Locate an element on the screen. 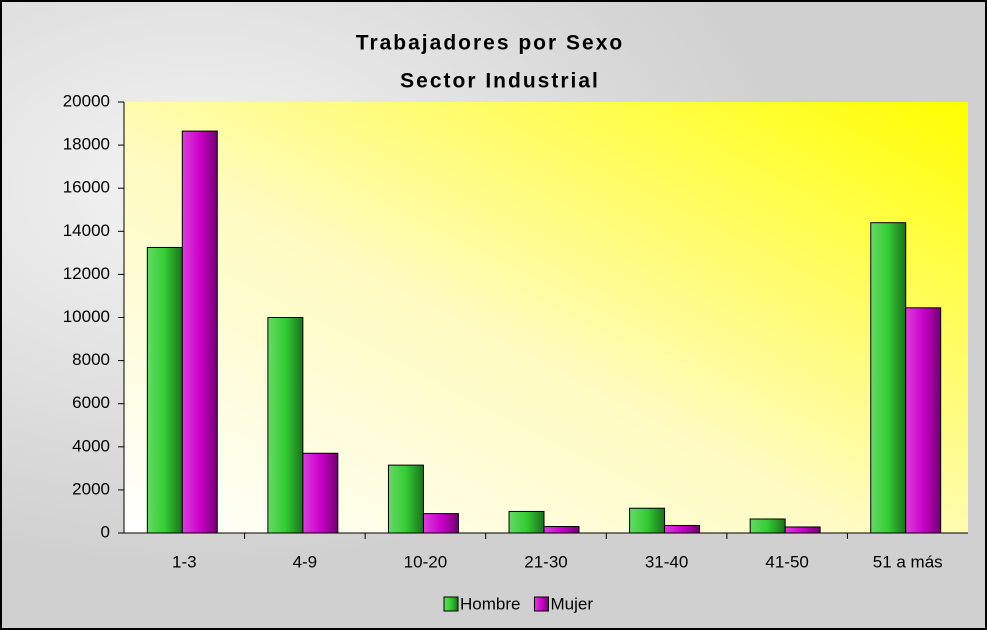 This screenshot has width=987, height=630. y-tick-label: 8000 is located at coordinates (91, 359).